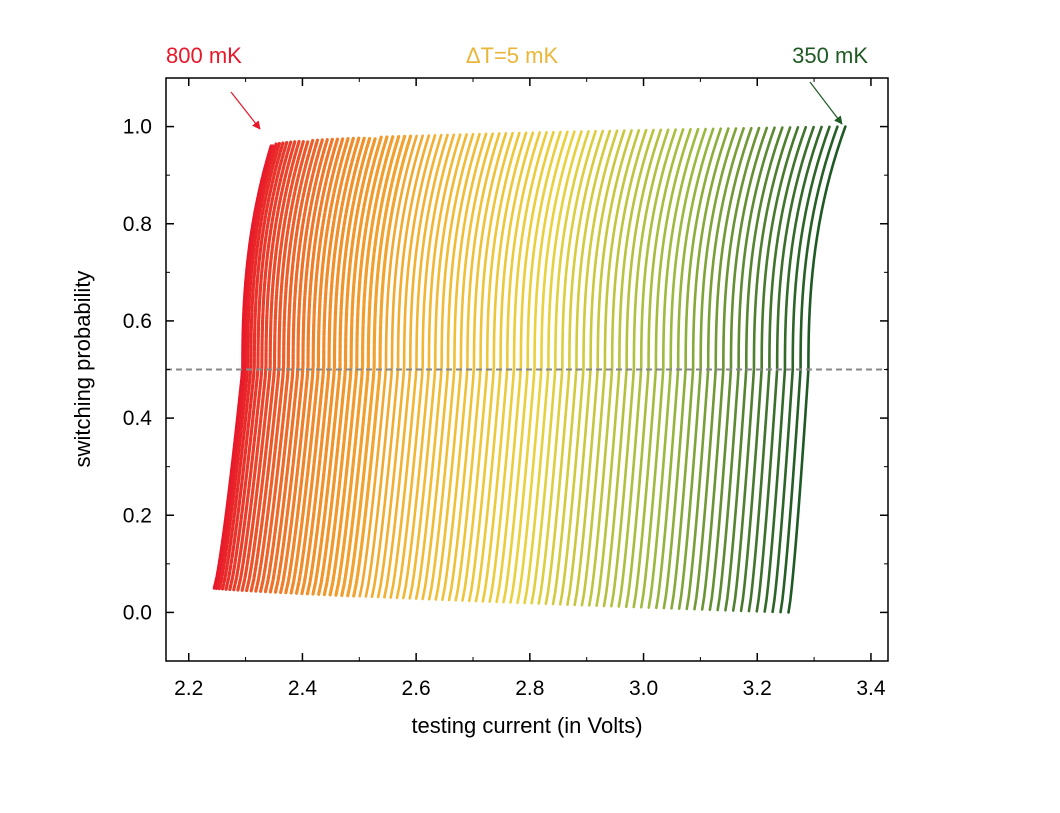 This screenshot has height=813, width=1060. Describe the element at coordinates (529, 688) in the screenshot. I see `x-tick-label: 2.8` at that location.